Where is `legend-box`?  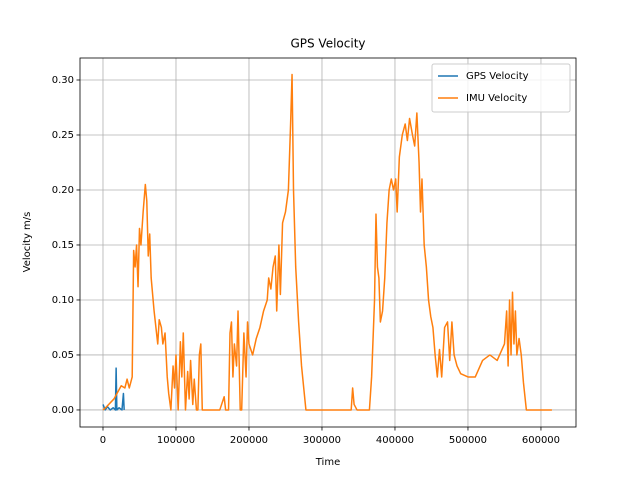
legend-box is located at coordinates (501, 88).